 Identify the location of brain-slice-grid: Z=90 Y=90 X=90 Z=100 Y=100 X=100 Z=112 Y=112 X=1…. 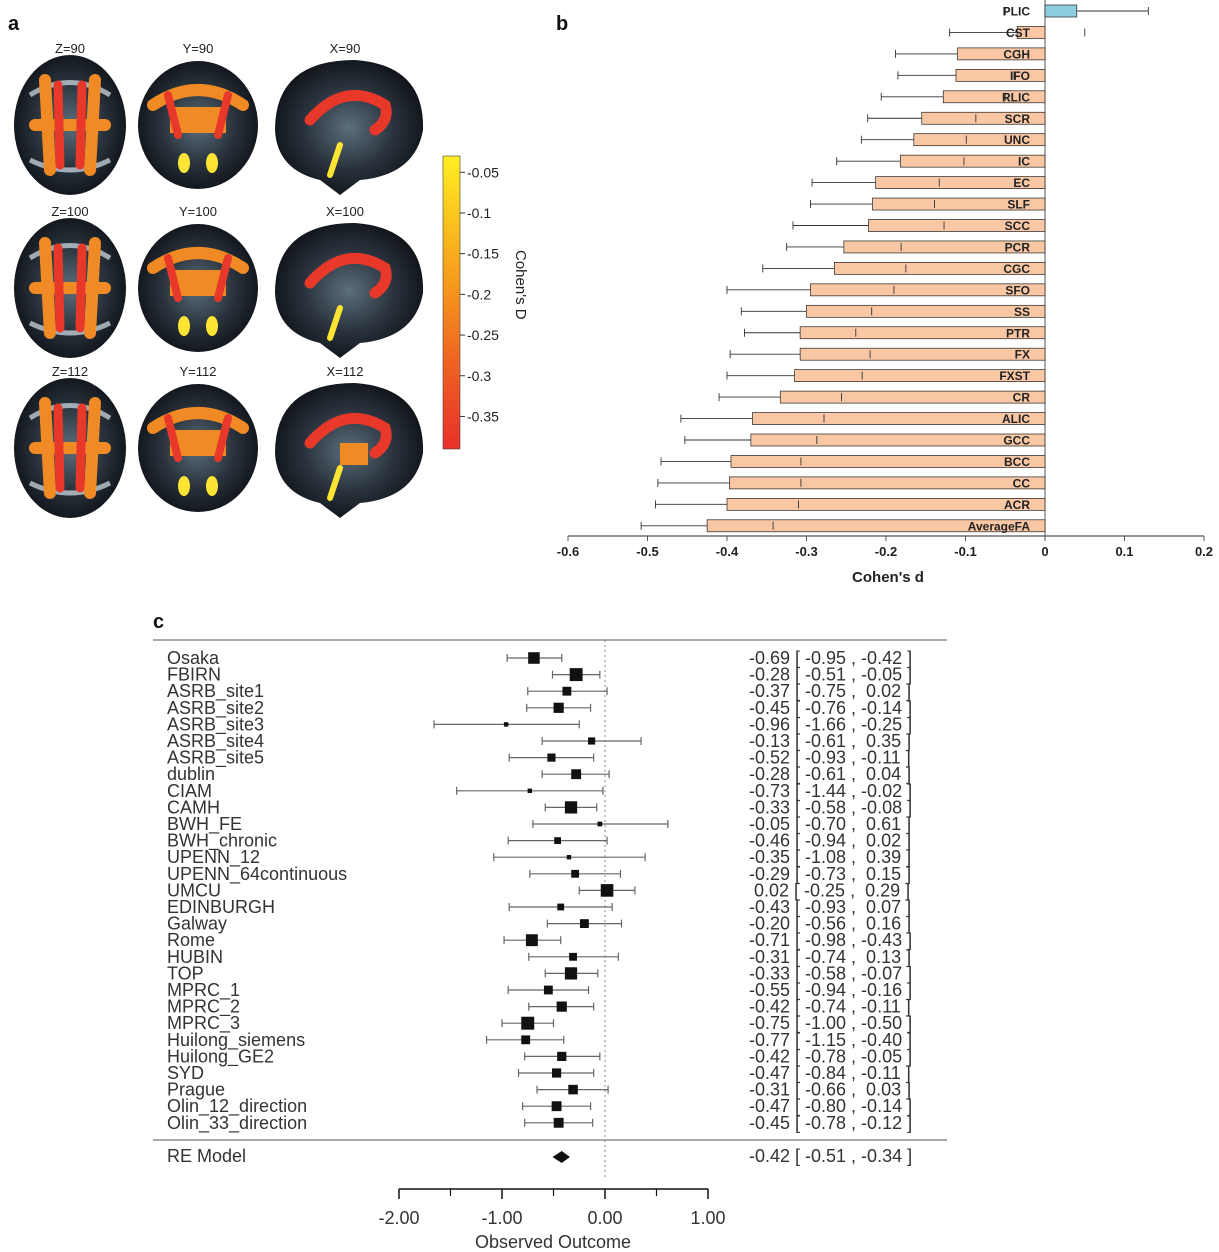
(219, 279).